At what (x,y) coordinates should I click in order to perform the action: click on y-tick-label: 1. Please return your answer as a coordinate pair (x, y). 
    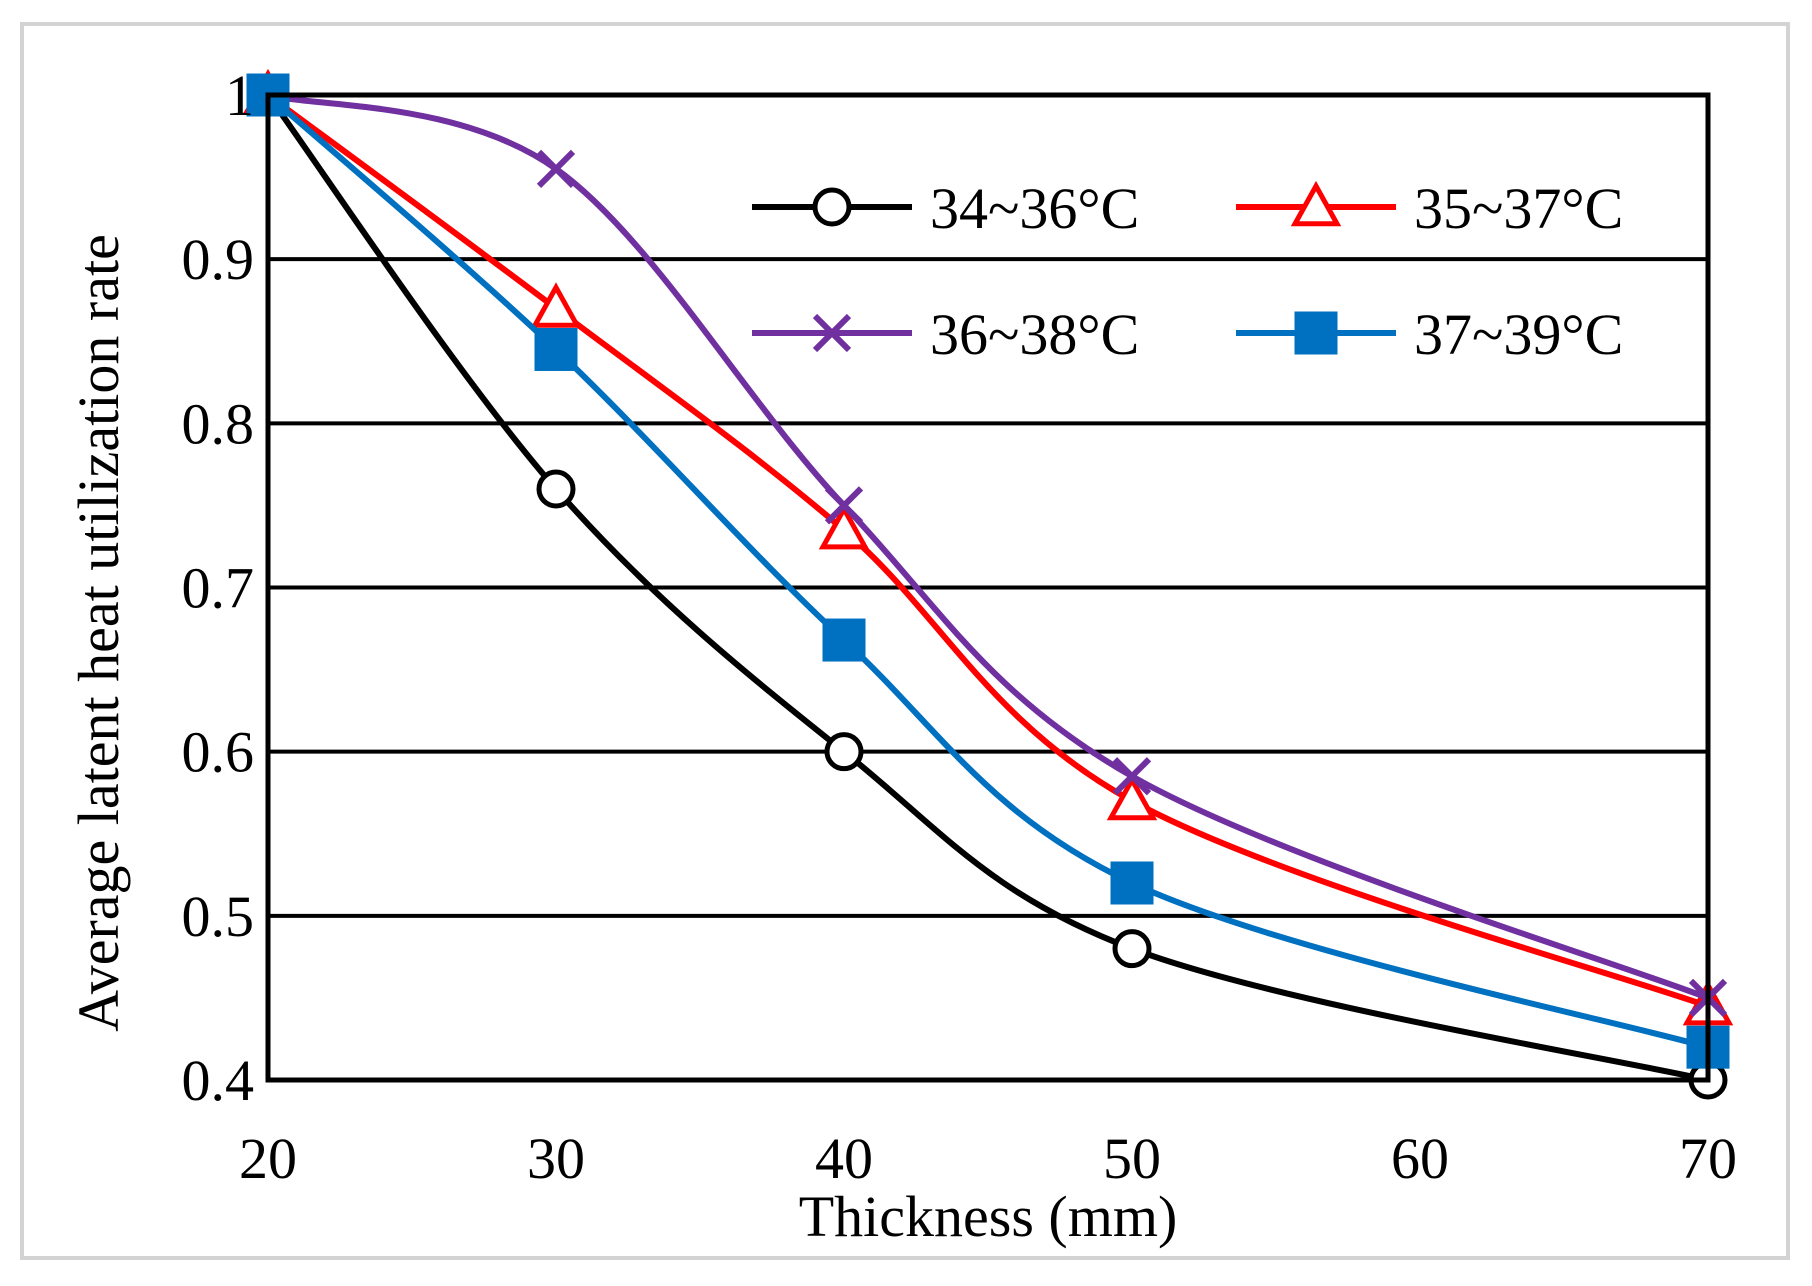
    Looking at the image, I should click on (239, 95).